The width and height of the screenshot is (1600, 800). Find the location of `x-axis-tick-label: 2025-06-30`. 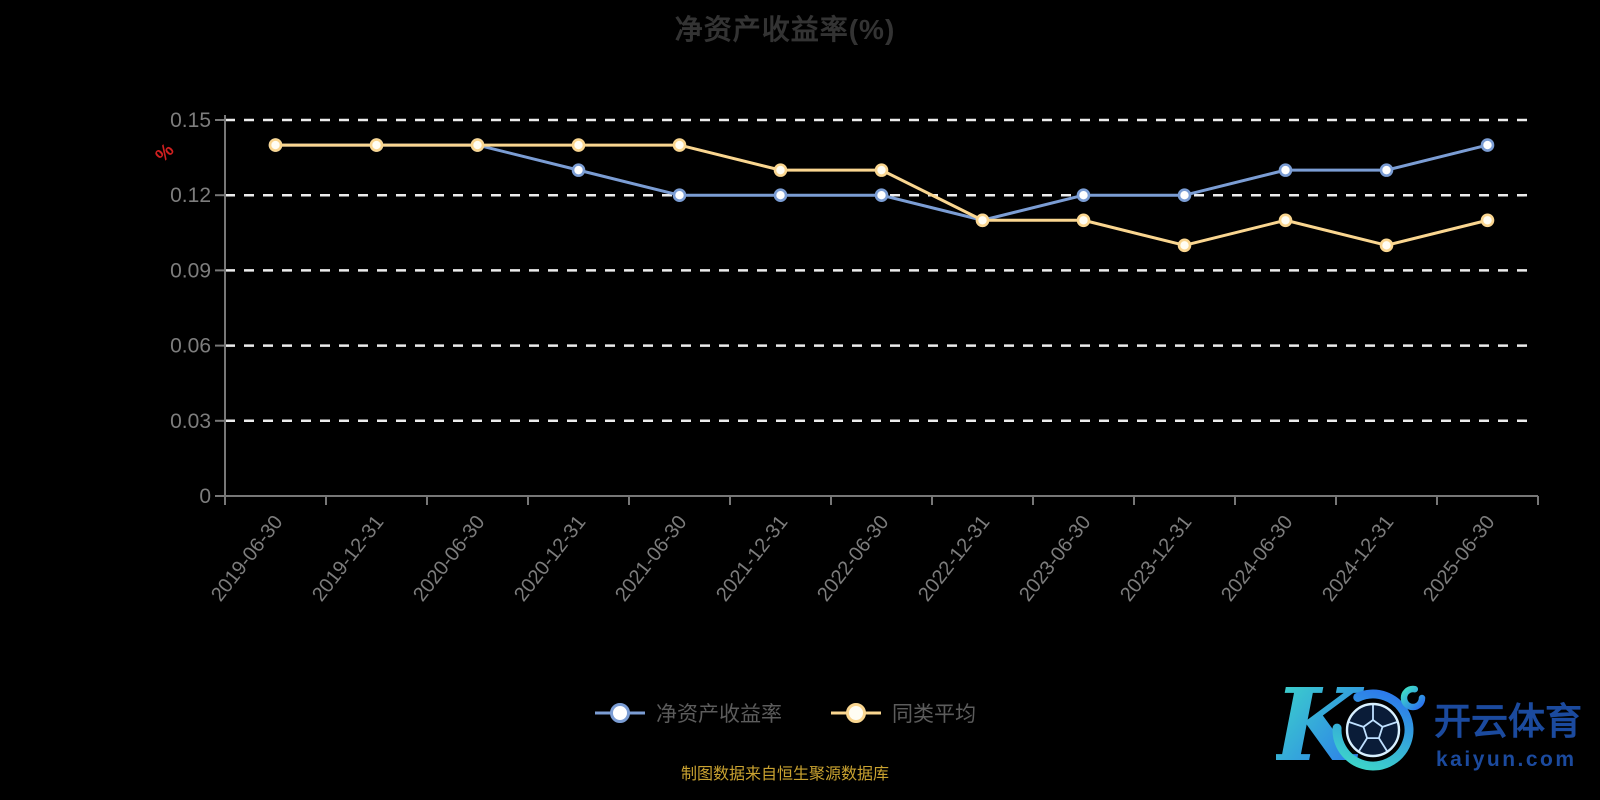

x-axis-tick-label: 2025-06-30 is located at coordinates (1459, 559).